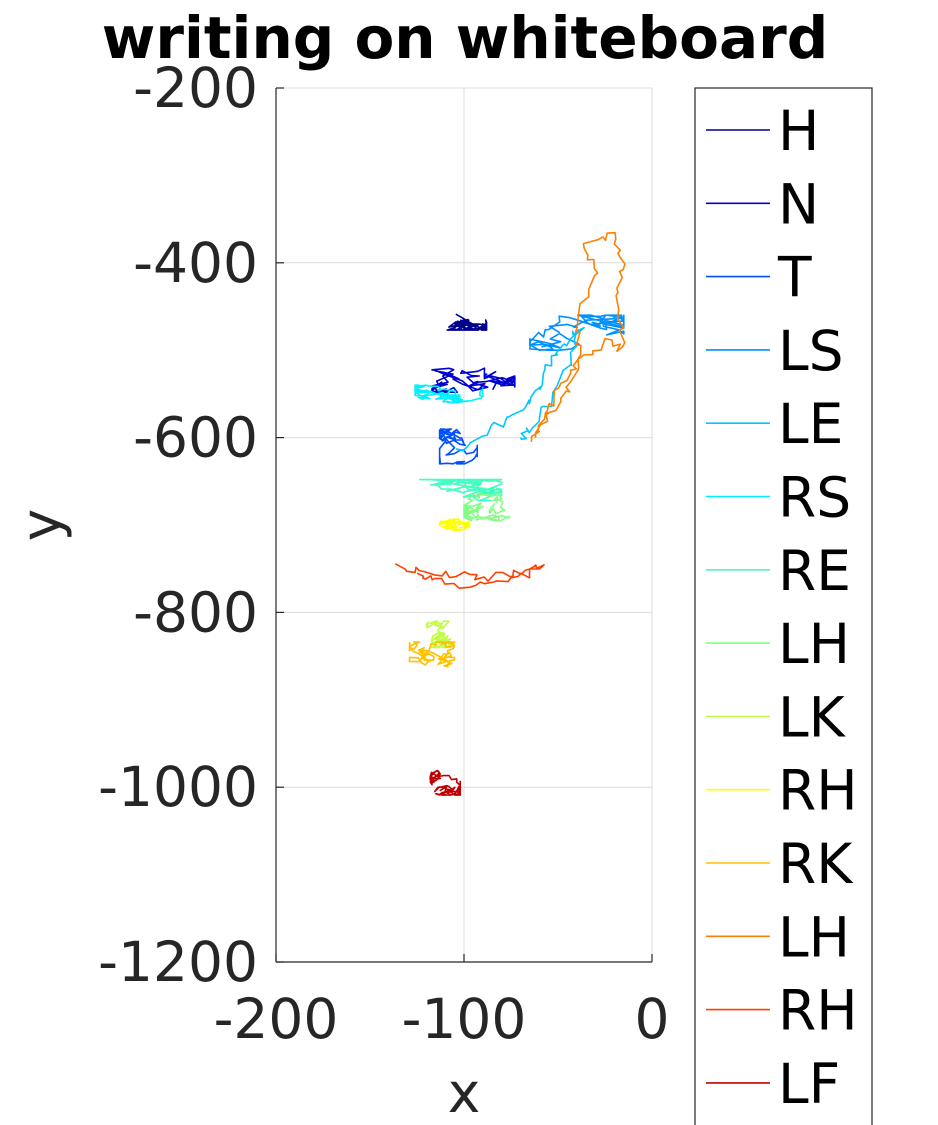 This screenshot has width=938, height=1125. What do you see at coordinates (809, 1084) in the screenshot?
I see `legend-label: LF` at bounding box center [809, 1084].